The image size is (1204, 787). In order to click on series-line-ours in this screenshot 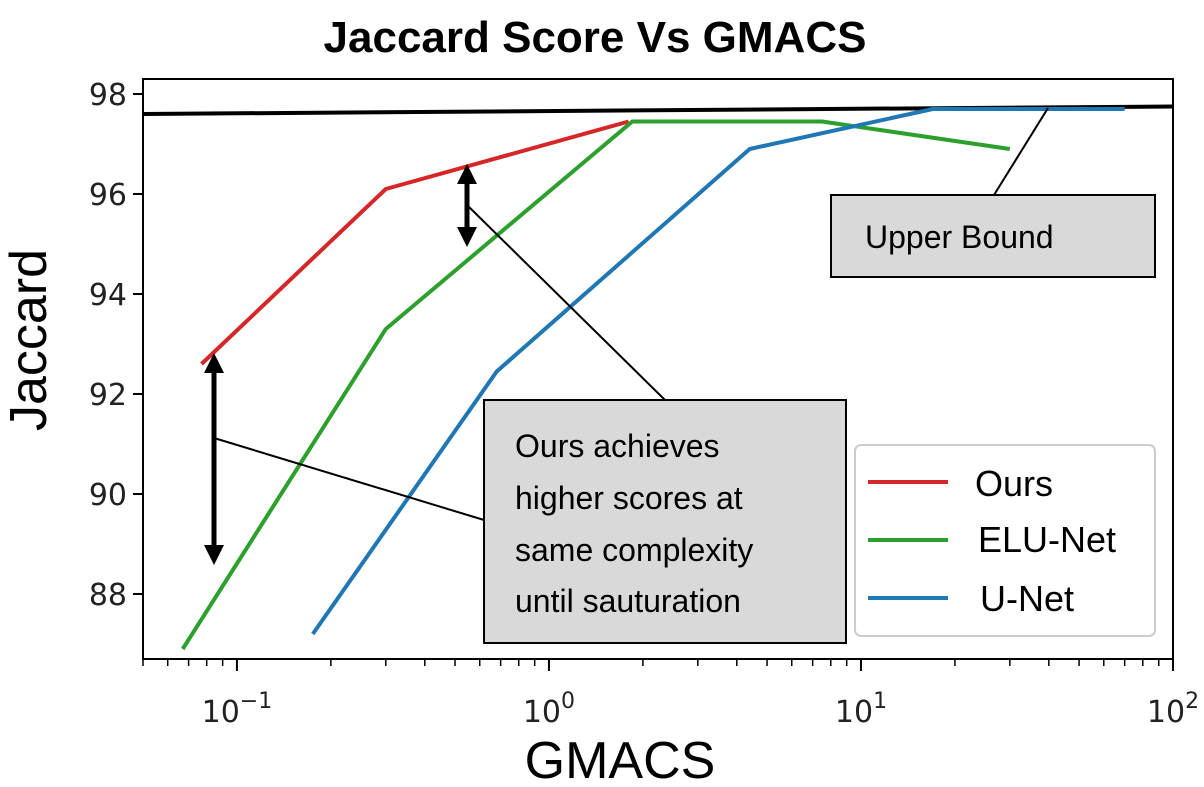, I will do `click(415, 242)`.